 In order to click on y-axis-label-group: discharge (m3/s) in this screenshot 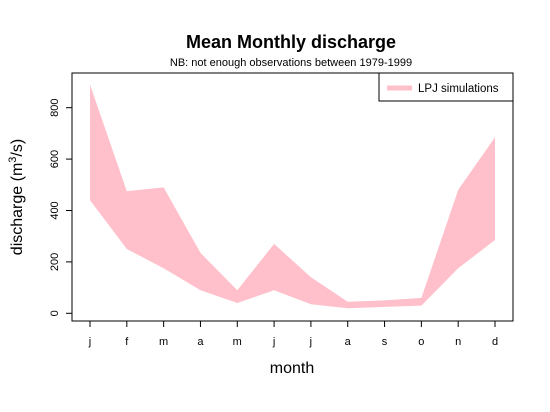, I will do `click(16, 197)`.